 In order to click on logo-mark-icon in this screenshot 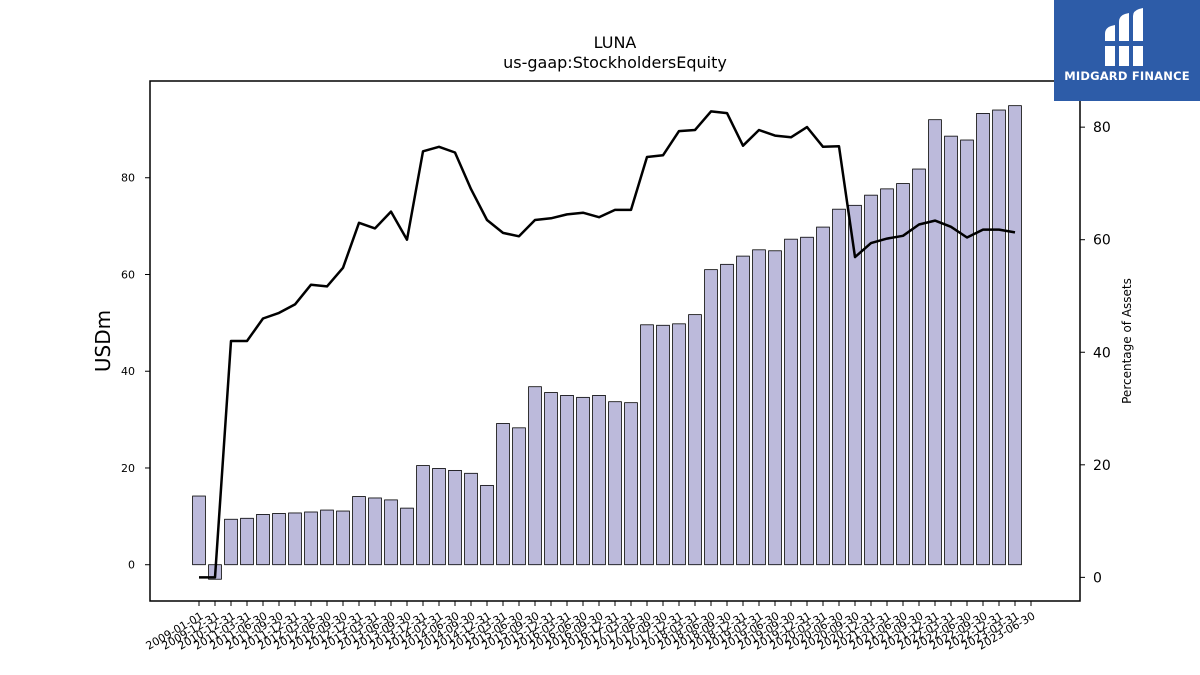, I will do `click(1125, 37)`.